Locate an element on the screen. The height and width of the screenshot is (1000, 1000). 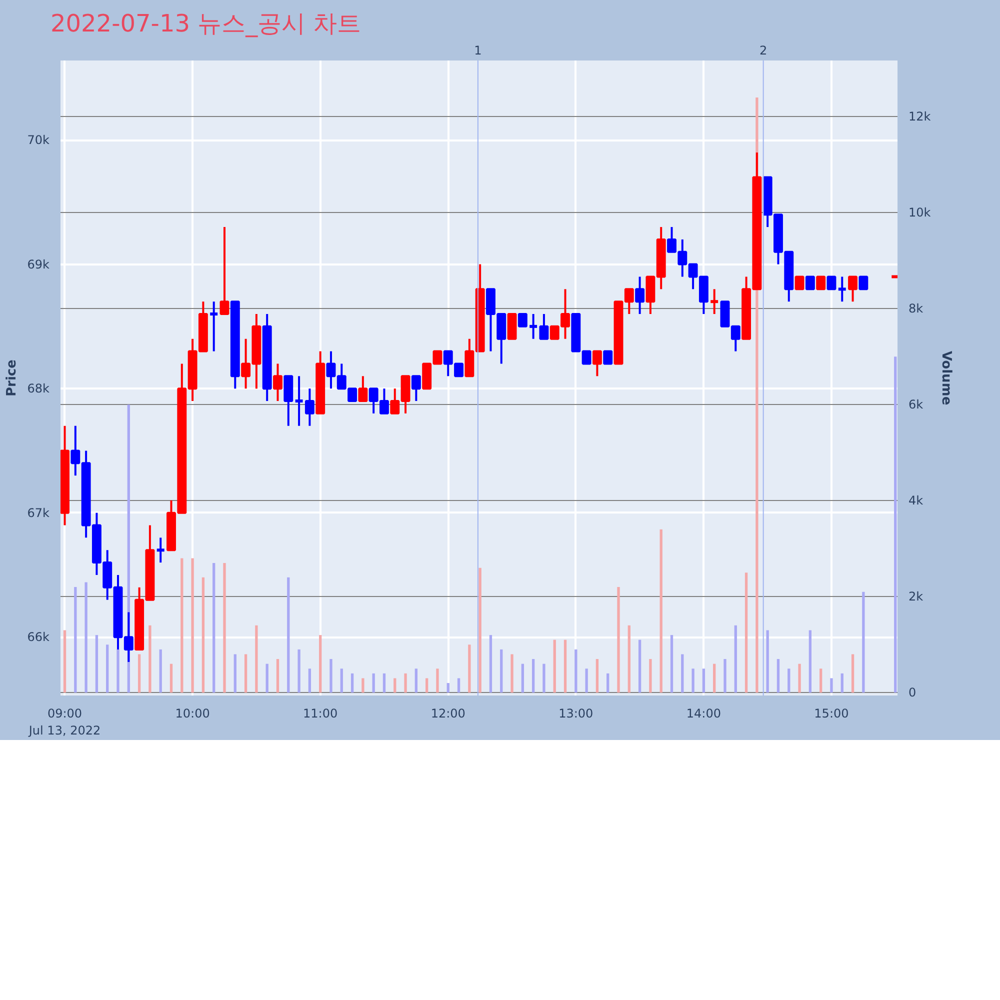
y-axis-title: Price is located at coordinates (12, 377).